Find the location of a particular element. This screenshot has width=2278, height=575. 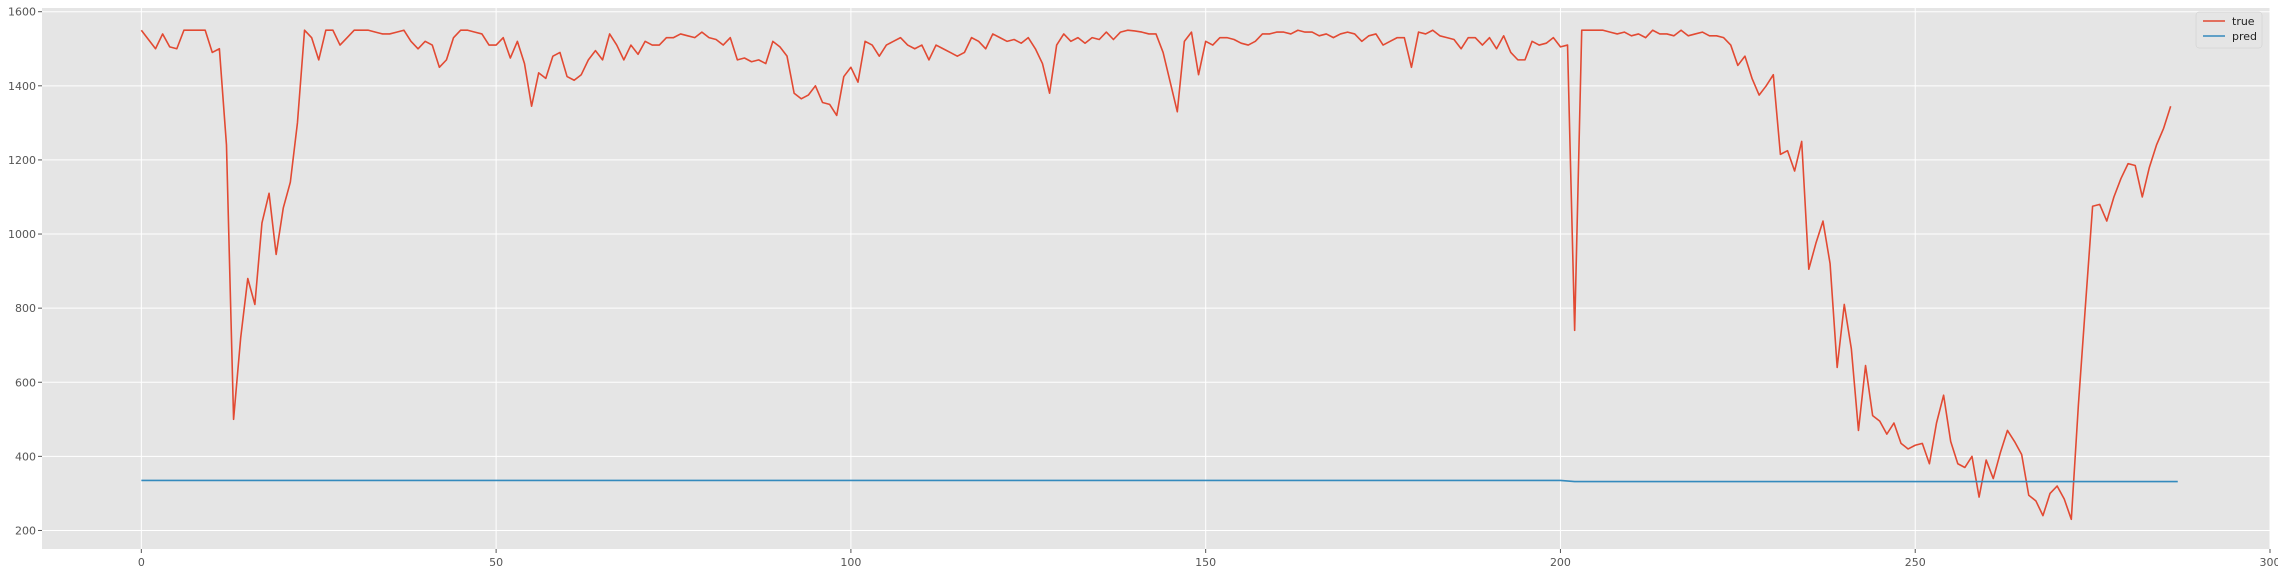

x-tick-label-0: 0 is located at coordinates (141, 562).